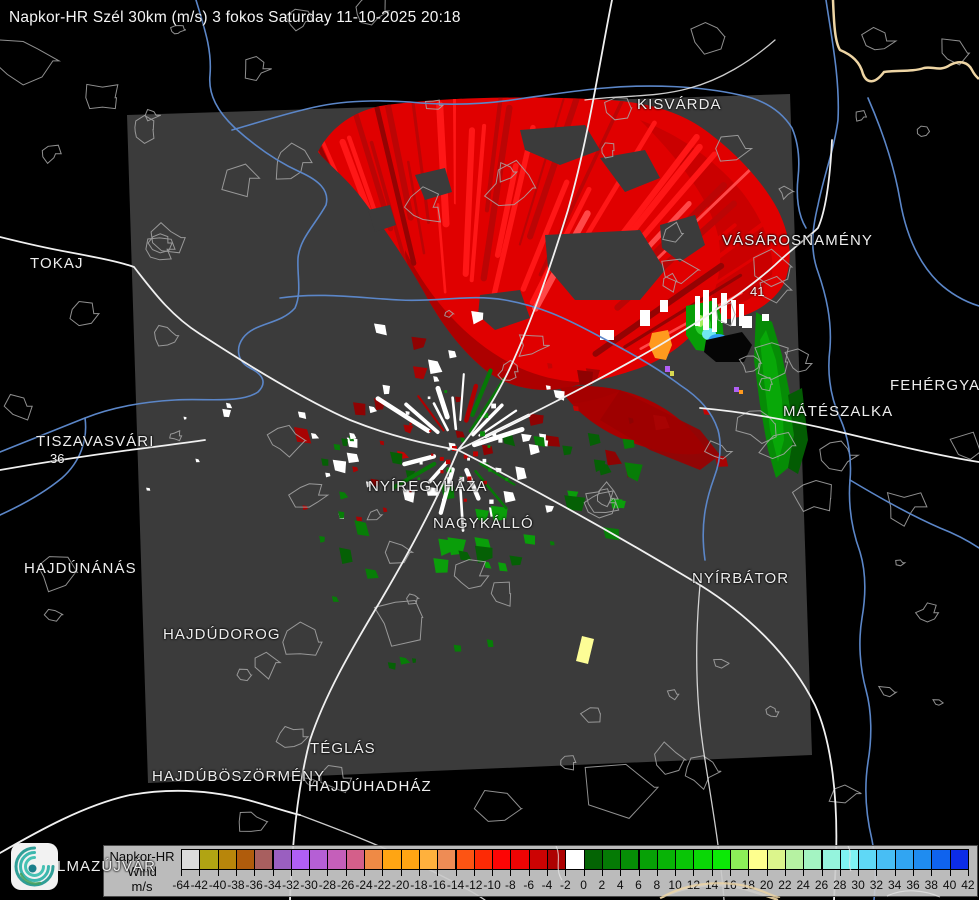 The image size is (979, 900). What do you see at coordinates (602, 885) in the screenshot?
I see `legend-tick-label: 2` at bounding box center [602, 885].